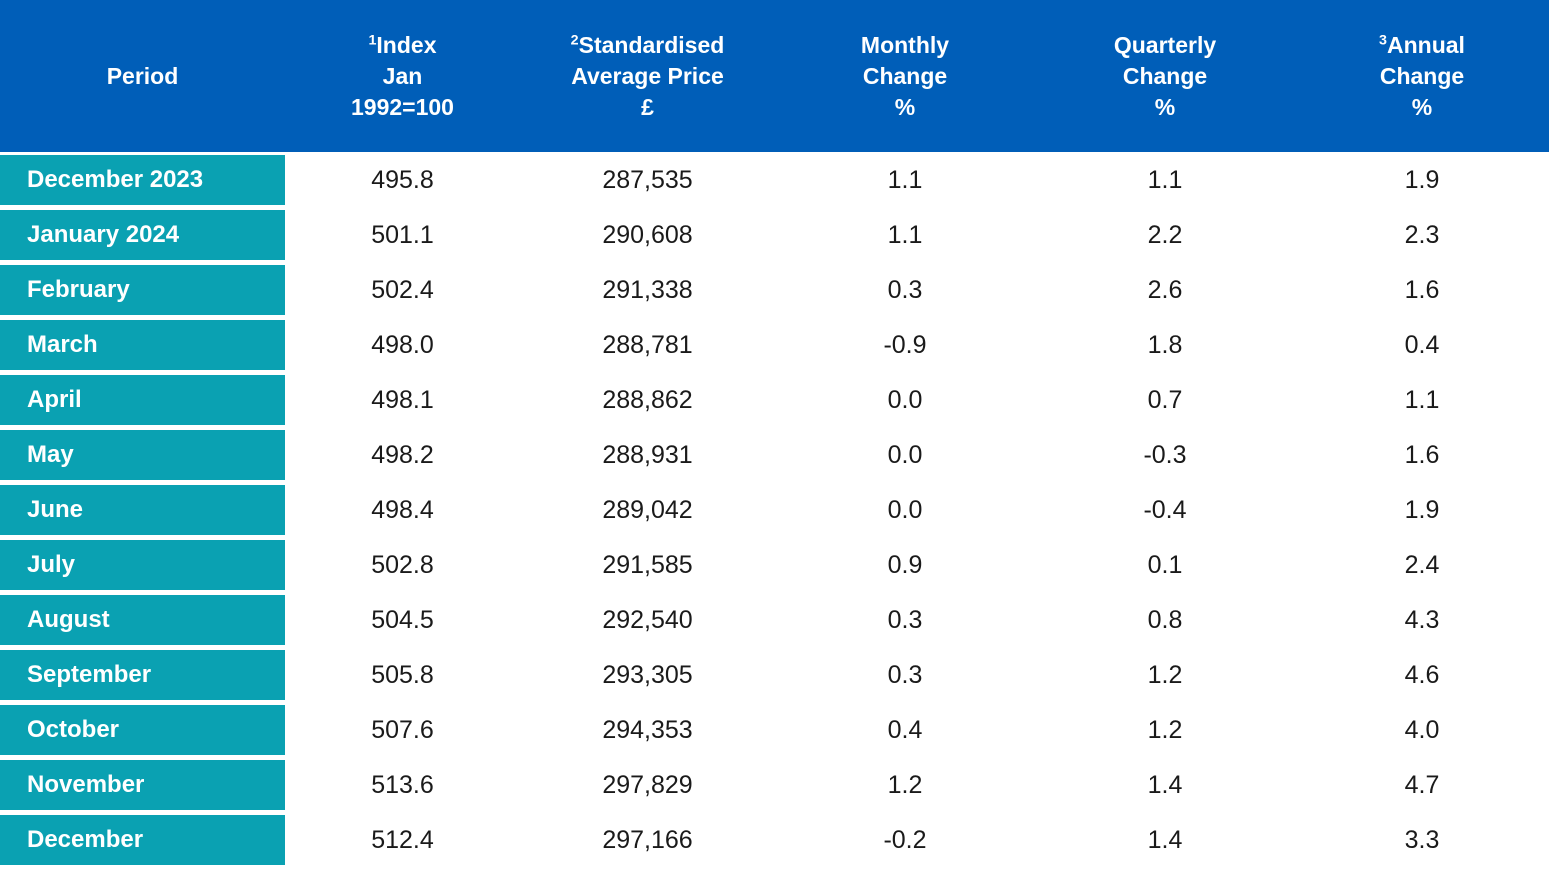  Describe the element at coordinates (402, 289) in the screenshot. I see `index-cell: 502.4` at that location.